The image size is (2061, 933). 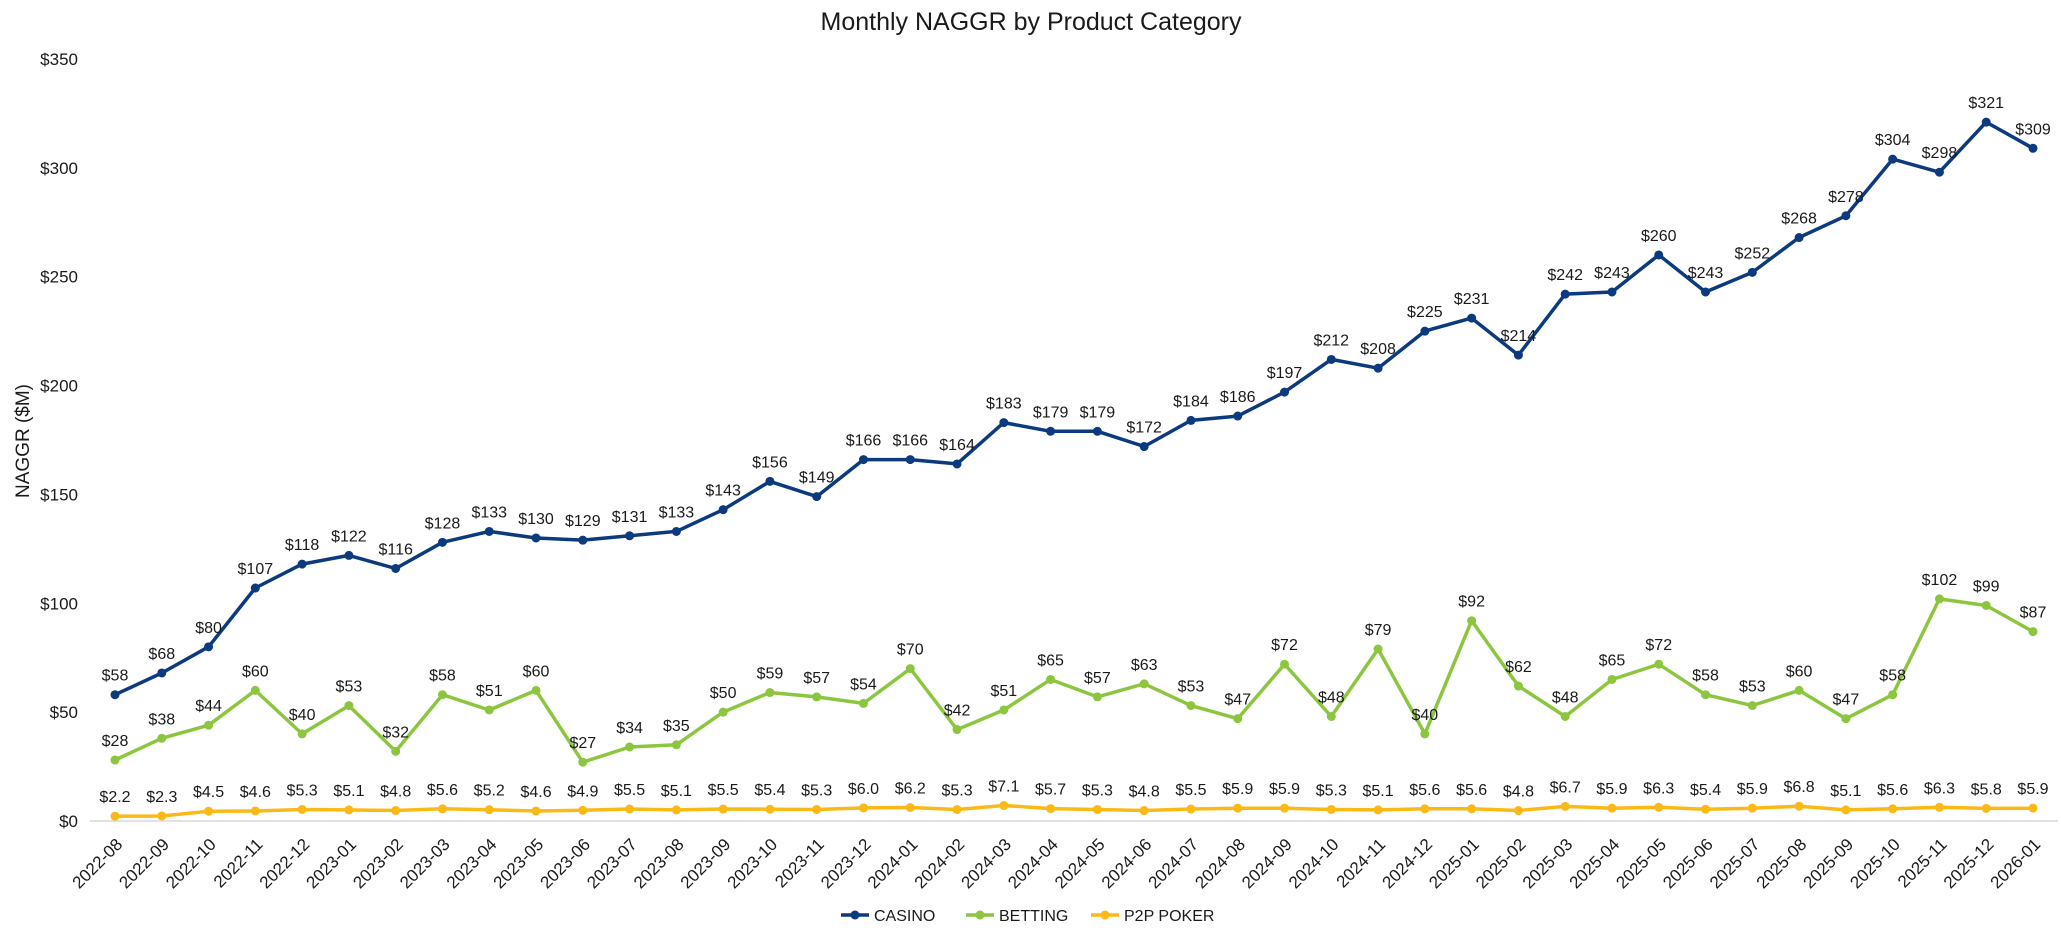 I want to click on casino-data-label: $172, so click(x=1144, y=428).